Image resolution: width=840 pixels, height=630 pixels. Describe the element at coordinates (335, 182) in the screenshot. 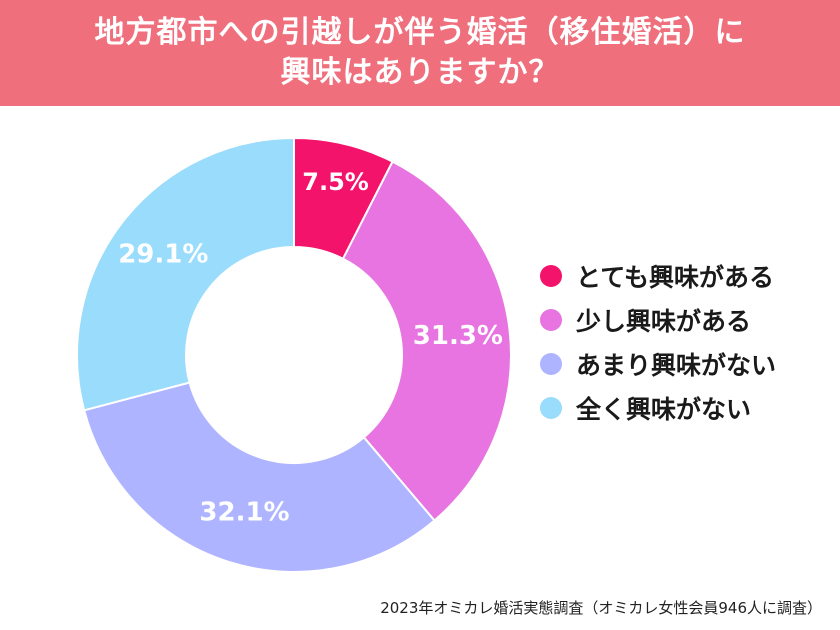

I see `slice-data-label: 7.5%` at that location.